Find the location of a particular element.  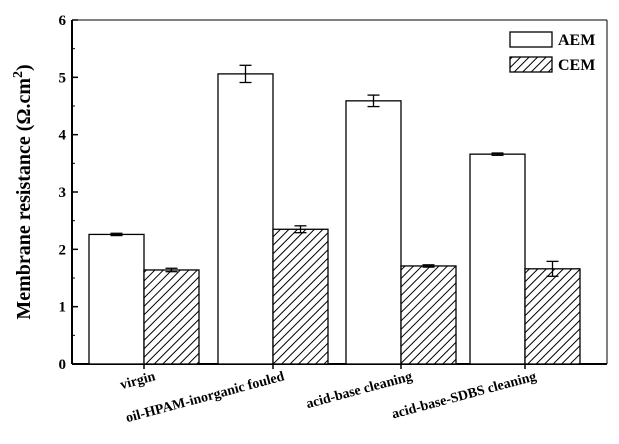

y-tick-label: 6 is located at coordinates (63, 21).